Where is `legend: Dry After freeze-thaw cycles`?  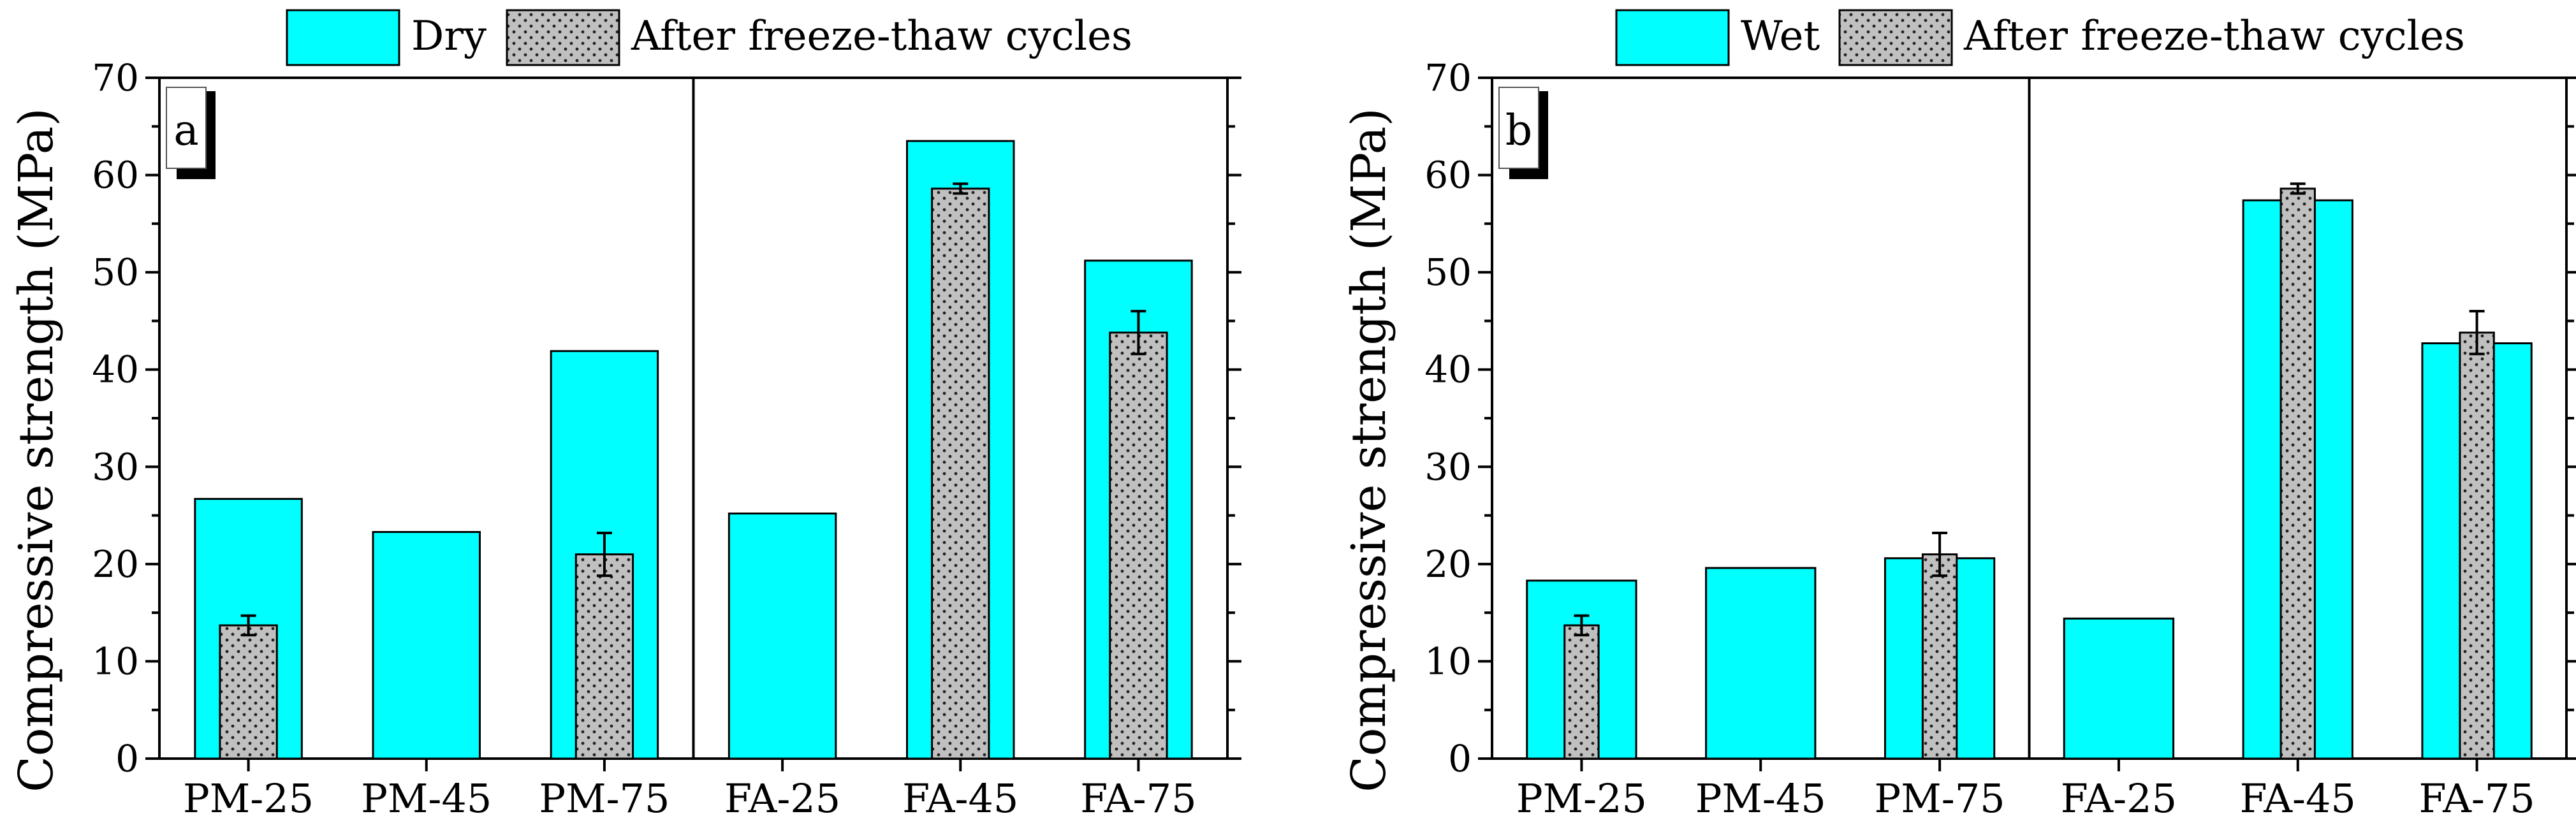
legend: Dry After freeze-thaw cycles is located at coordinates (709, 37).